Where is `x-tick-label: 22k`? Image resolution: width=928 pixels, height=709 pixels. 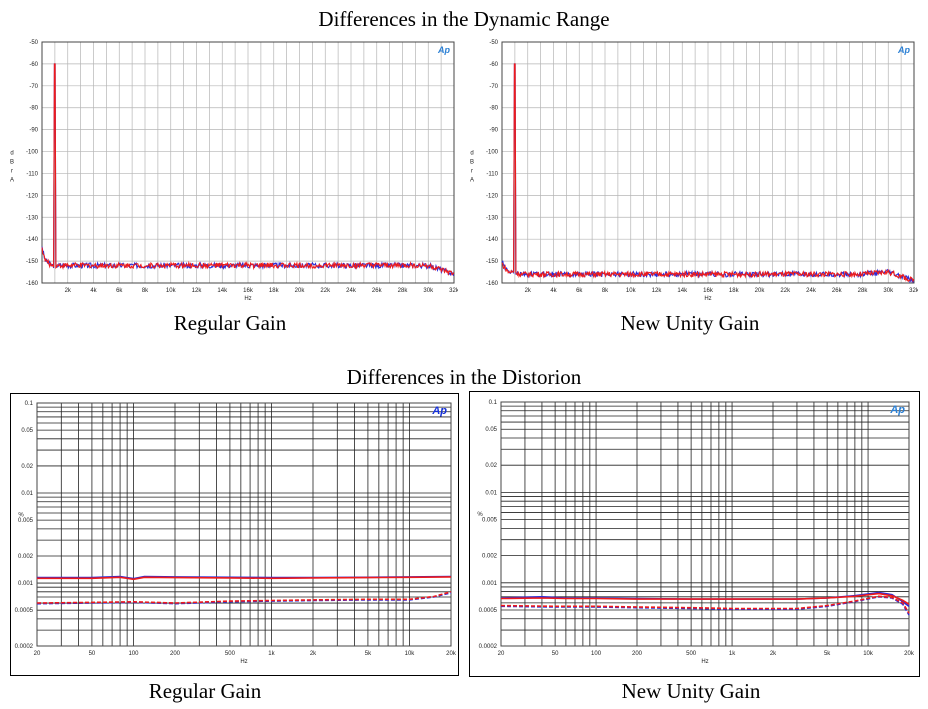 x-tick-label: 22k is located at coordinates (325, 291).